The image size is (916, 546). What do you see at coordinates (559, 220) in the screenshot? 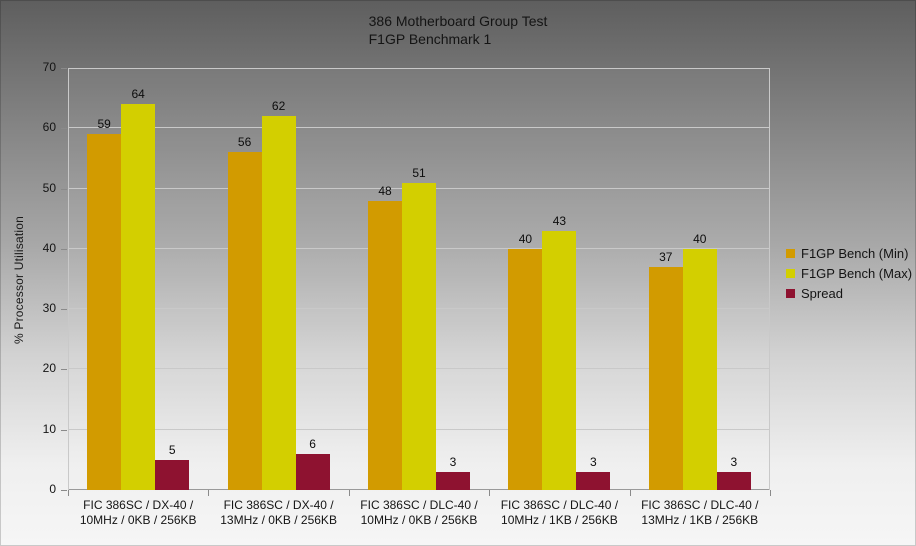
I see `bar-value-label: 43` at bounding box center [559, 220].